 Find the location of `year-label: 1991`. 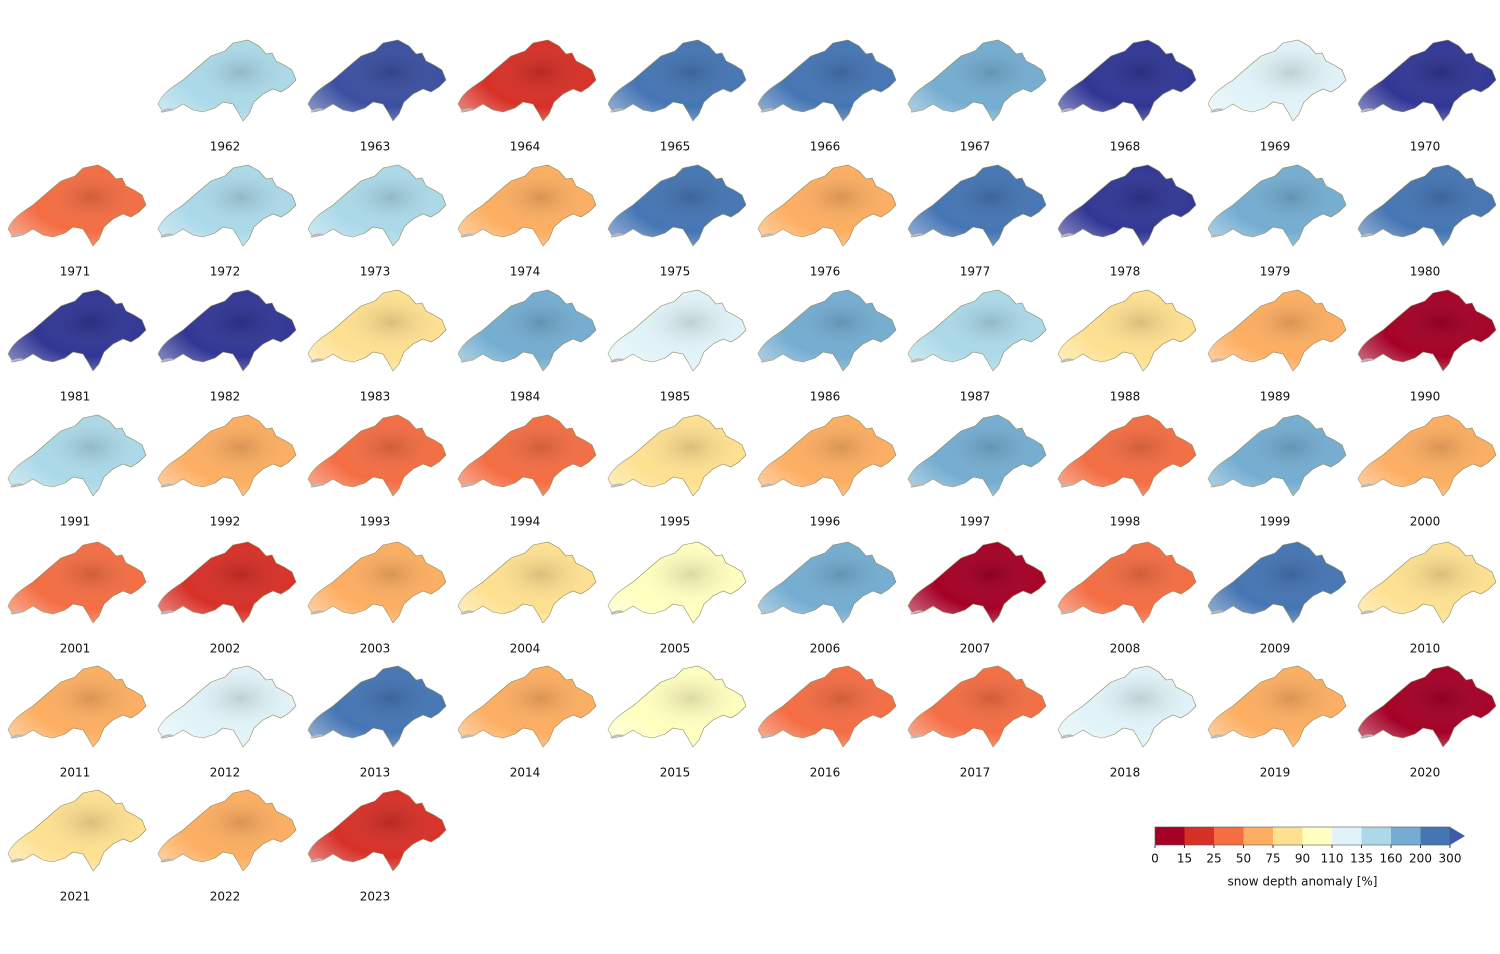

year-label: 1991 is located at coordinates (75, 522).